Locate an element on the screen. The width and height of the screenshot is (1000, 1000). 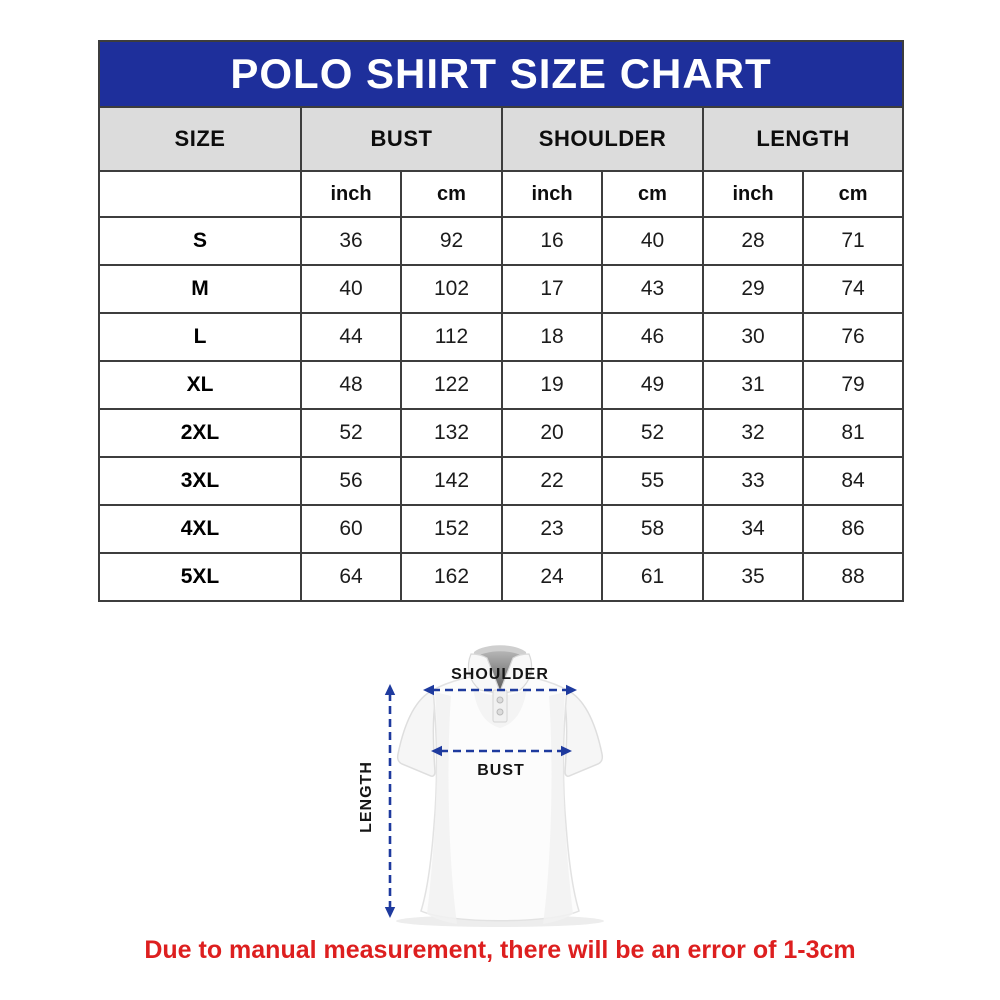
placket-icon is located at coordinates (500, 706).